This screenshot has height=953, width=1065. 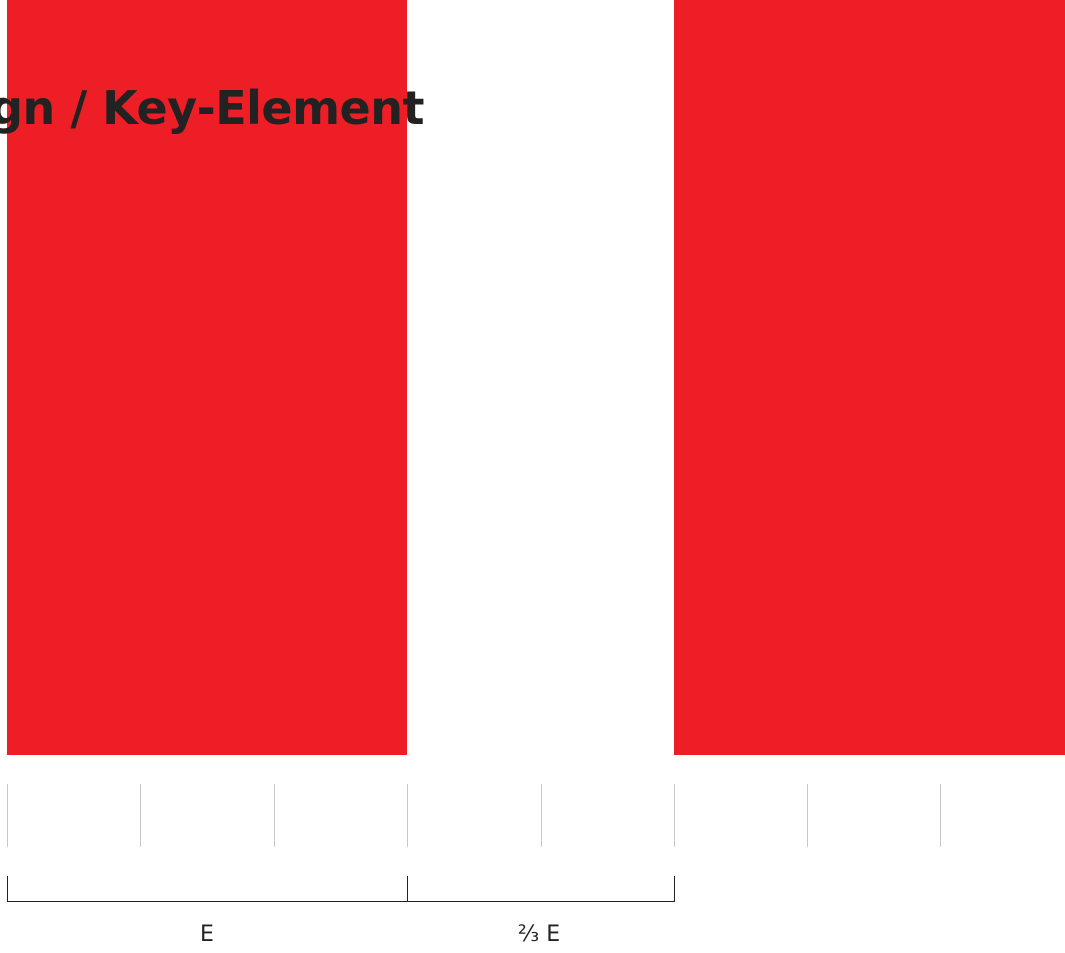 I want to click on page-title: Design / Key-Element, so click(x=212, y=108).